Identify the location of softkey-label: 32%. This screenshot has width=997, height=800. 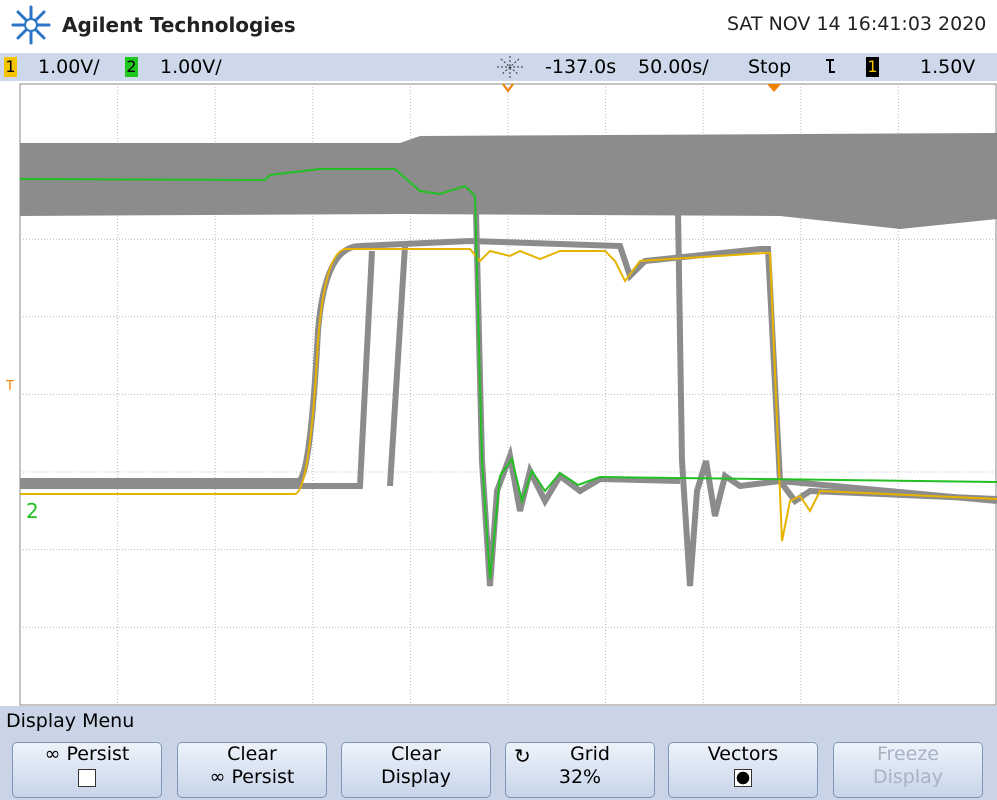
(580, 777).